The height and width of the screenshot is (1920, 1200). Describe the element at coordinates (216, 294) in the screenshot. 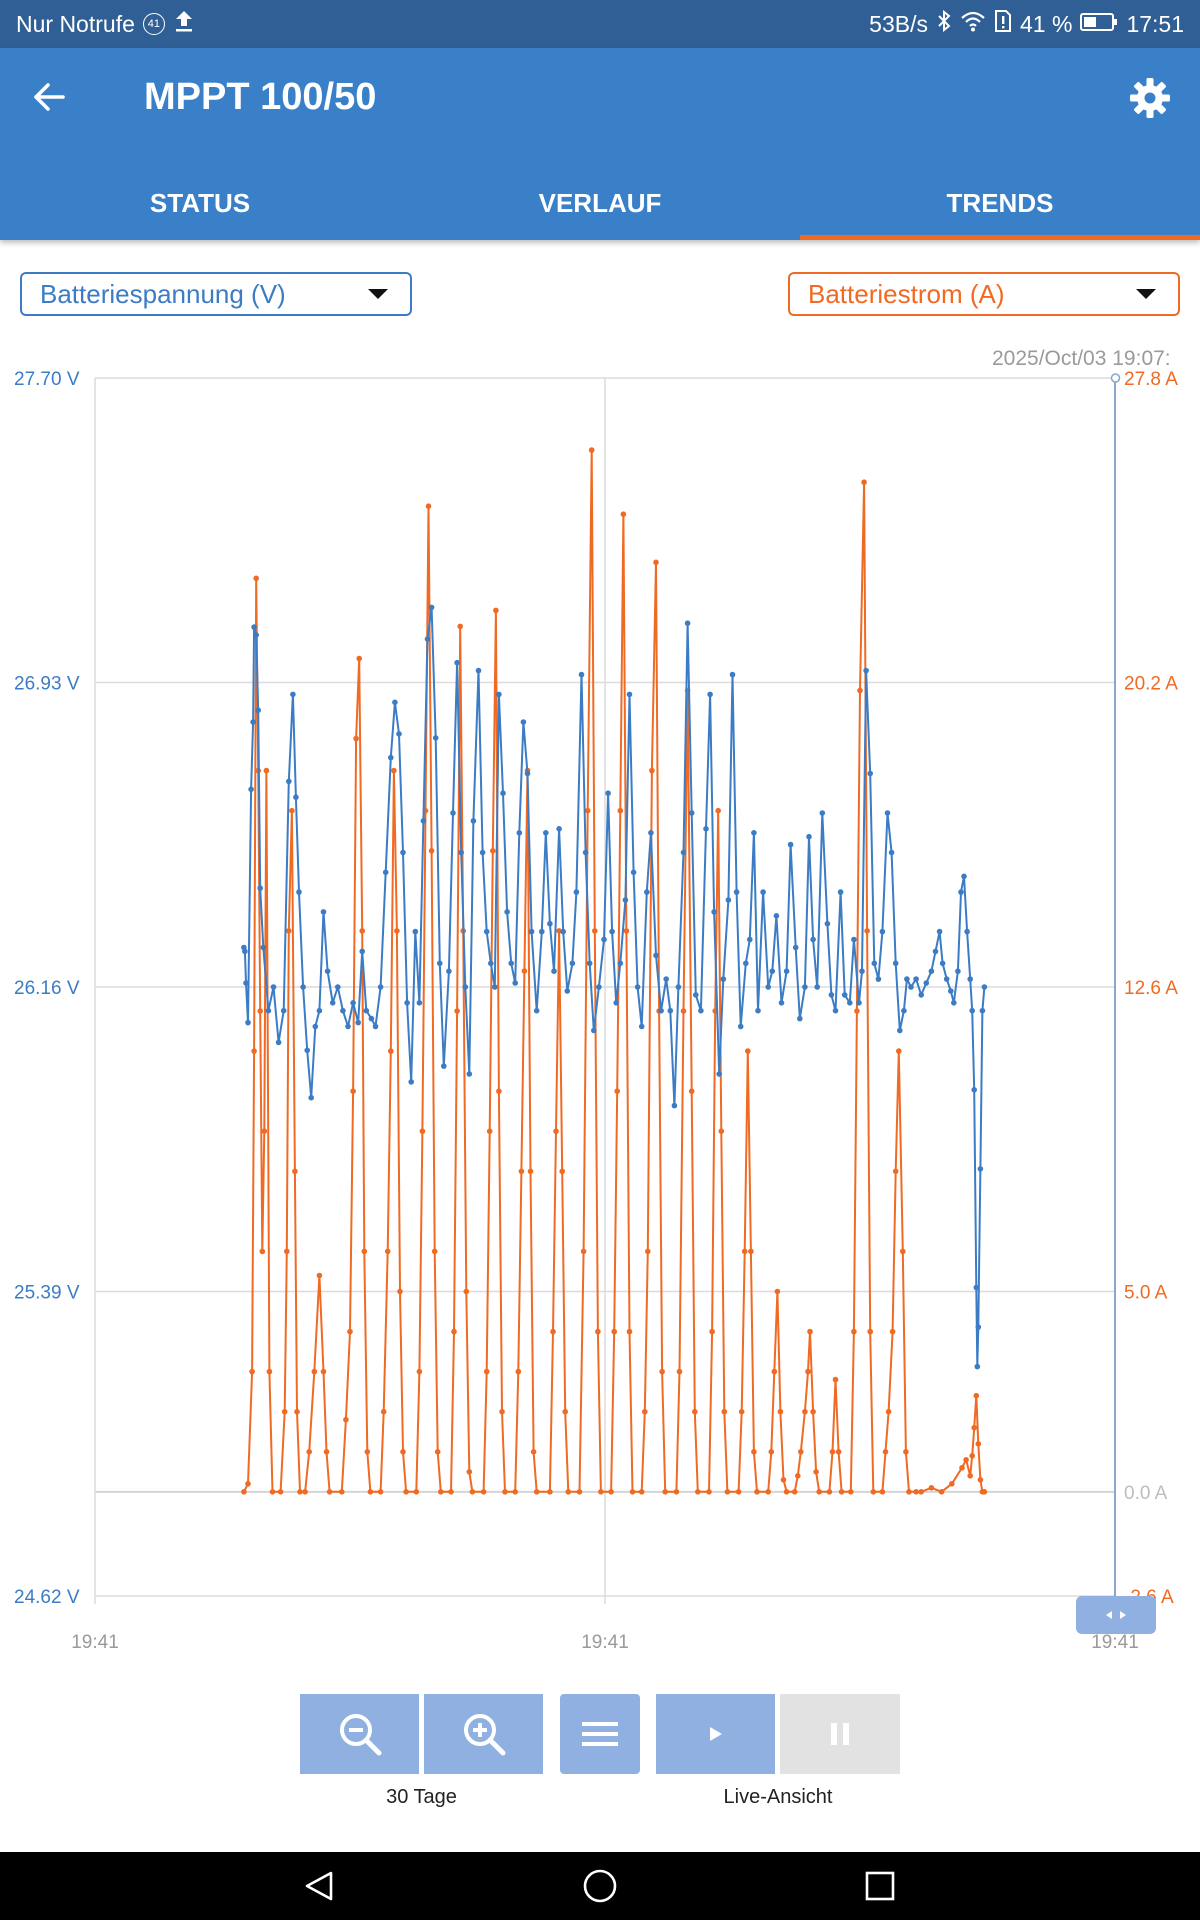

I see `left-axis-series-select: Batteriespannung (V)` at that location.